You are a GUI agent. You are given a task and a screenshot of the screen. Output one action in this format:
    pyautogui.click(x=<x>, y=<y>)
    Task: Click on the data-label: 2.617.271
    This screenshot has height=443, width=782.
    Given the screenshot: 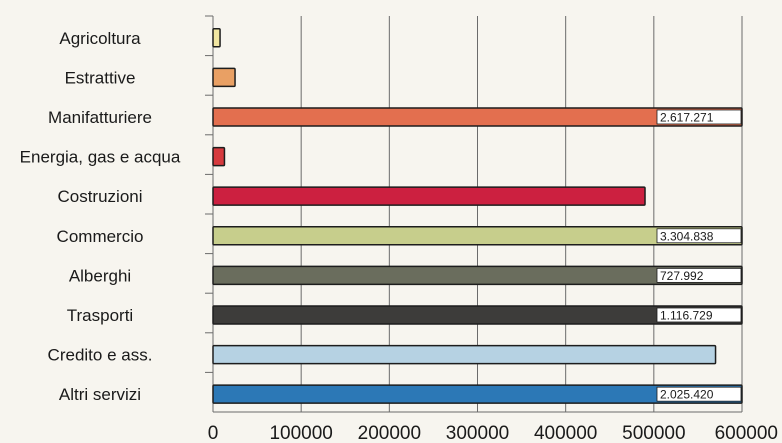 What is the action you would take?
    pyautogui.click(x=687, y=117)
    